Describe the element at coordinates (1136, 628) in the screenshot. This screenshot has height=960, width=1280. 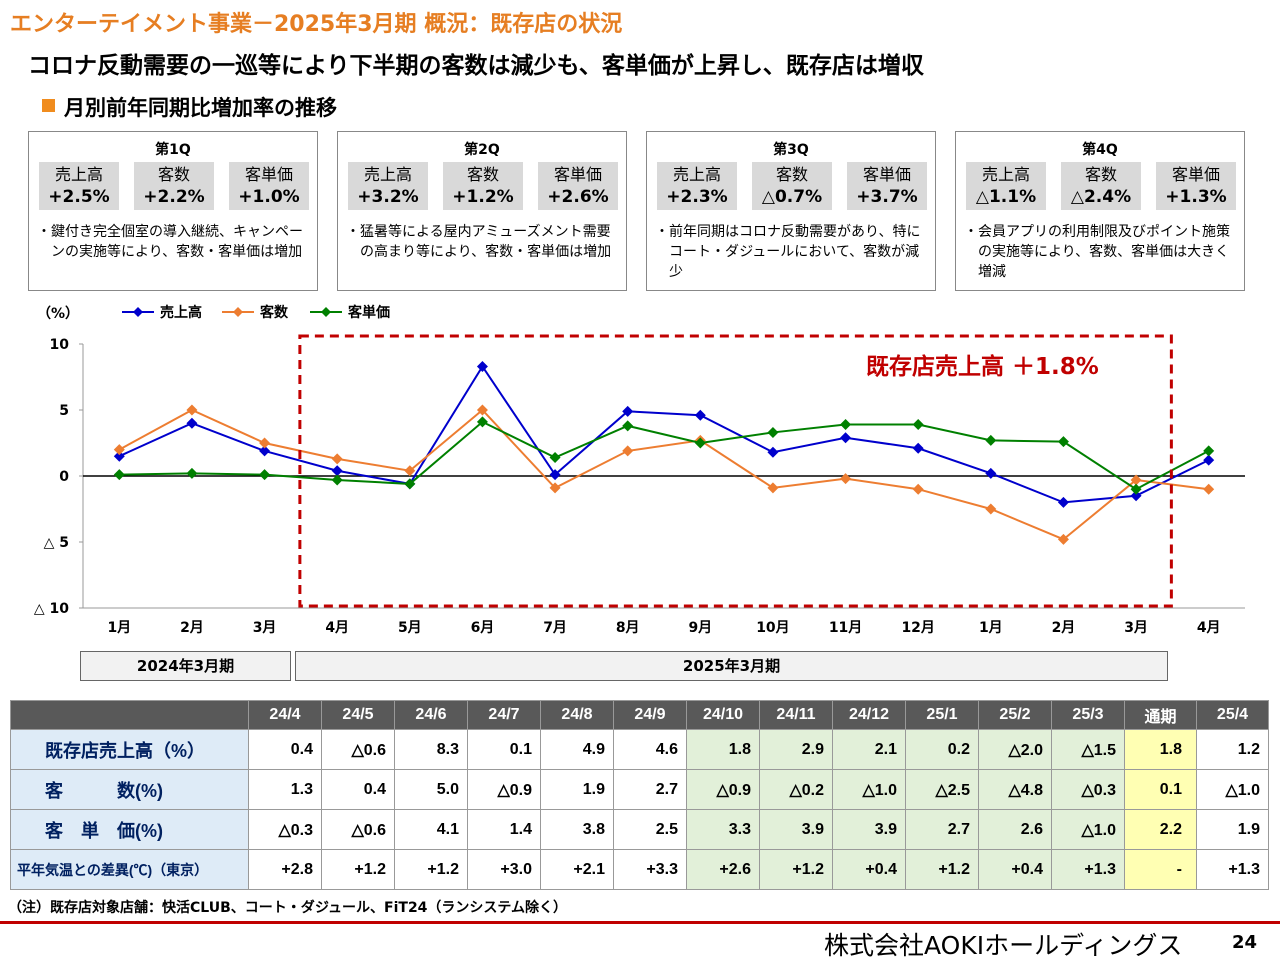
I see `x-tick-label: 3月` at that location.